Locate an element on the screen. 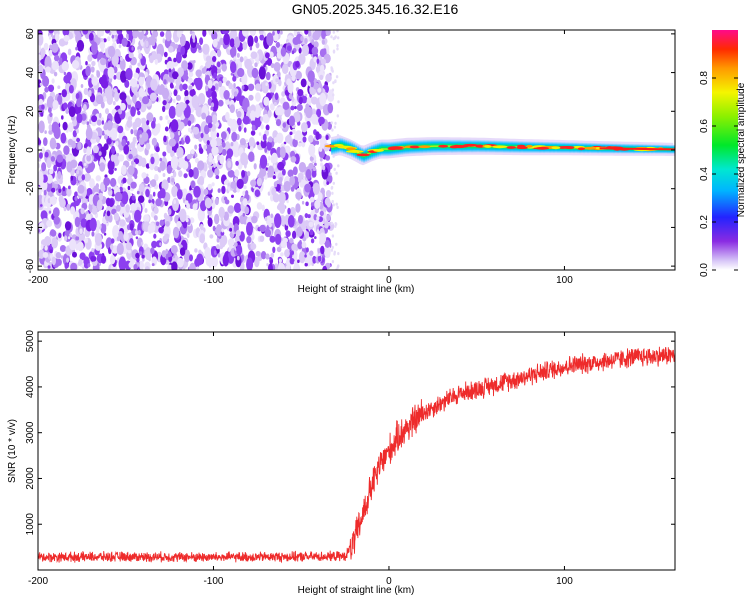 The height and width of the screenshot is (600, 750). colorbar-ticks: 0.0 0.2 0.4 0.6 0.8 is located at coordinates (718, 174).